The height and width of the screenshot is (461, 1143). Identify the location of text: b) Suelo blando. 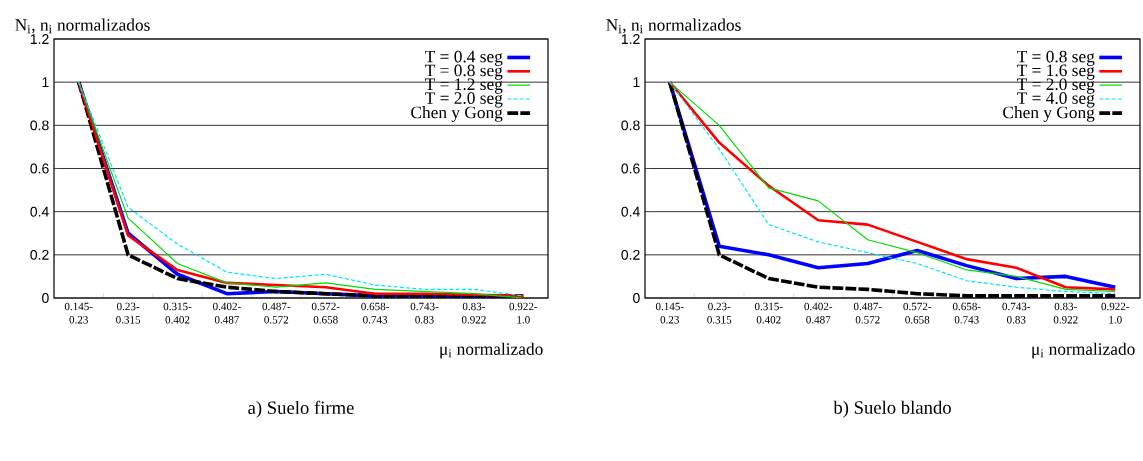
(892, 409).